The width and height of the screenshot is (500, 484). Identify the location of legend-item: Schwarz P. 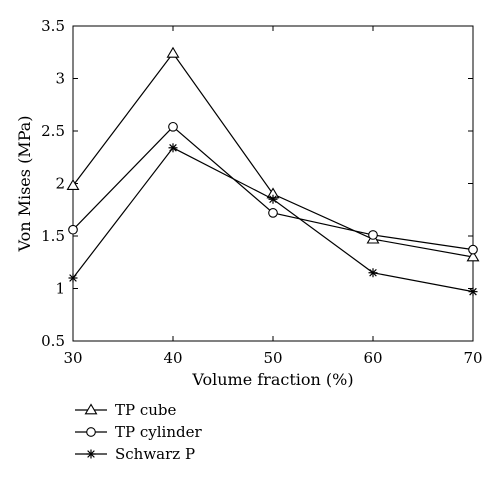
(135, 454).